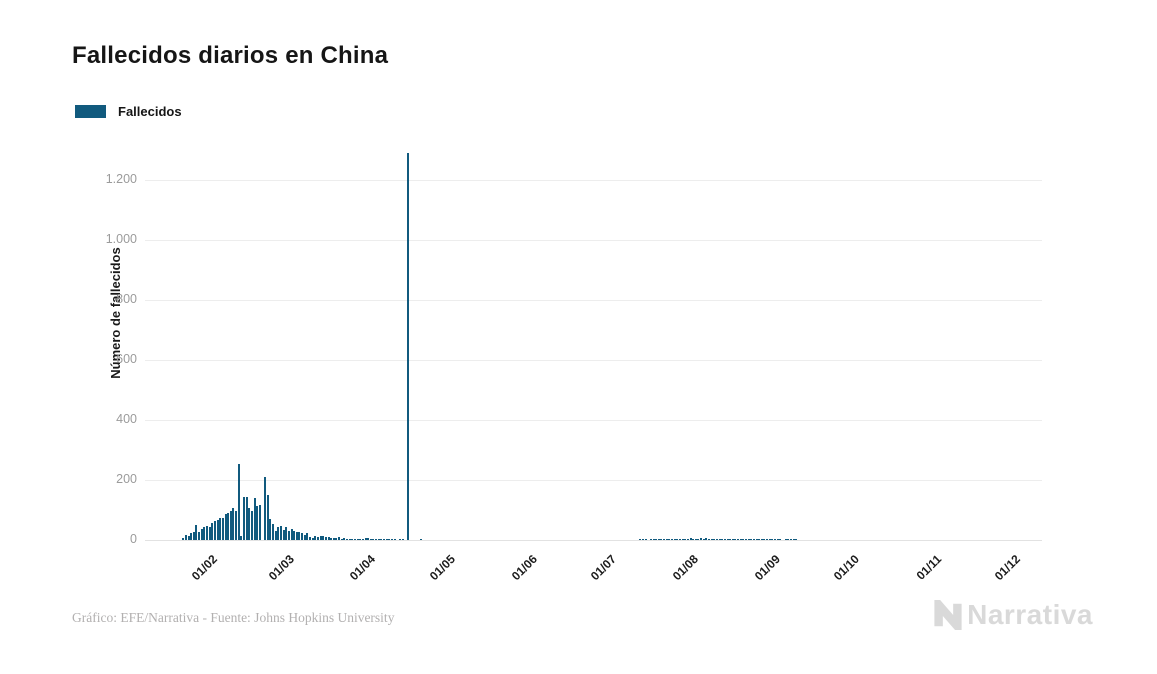 The image size is (1157, 674). Describe the element at coordinates (767, 568) in the screenshot. I see `x-tick-label: 01/09` at that location.